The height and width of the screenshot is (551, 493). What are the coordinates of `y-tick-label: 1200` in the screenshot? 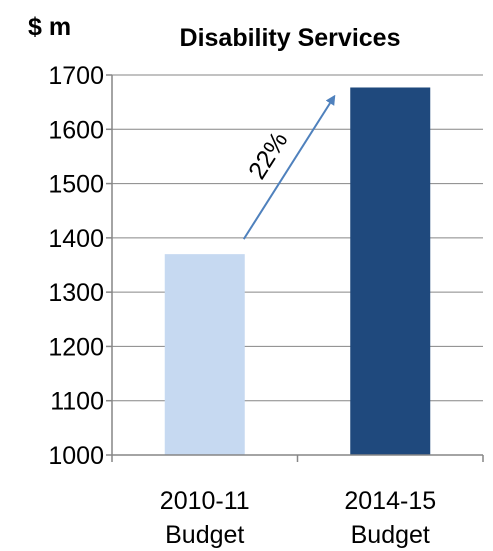 It's located at (76, 347).